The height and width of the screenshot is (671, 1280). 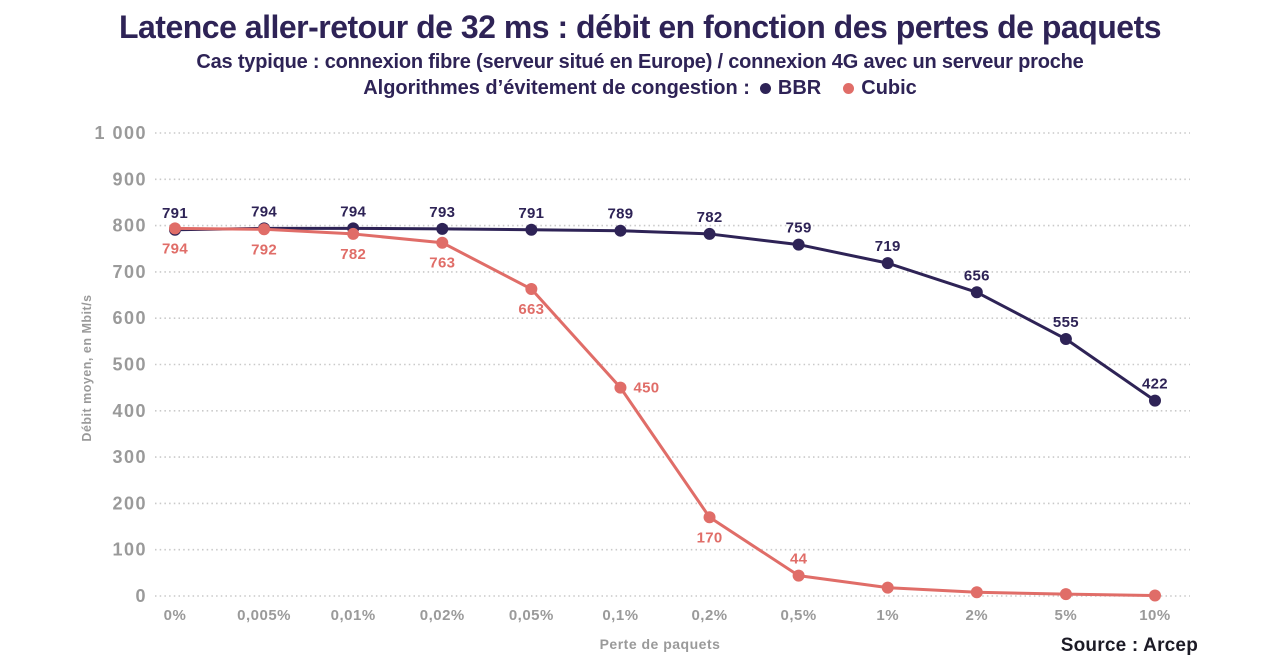 What do you see at coordinates (799, 559) in the screenshot?
I see `point-label-cubic-7: 44` at bounding box center [799, 559].